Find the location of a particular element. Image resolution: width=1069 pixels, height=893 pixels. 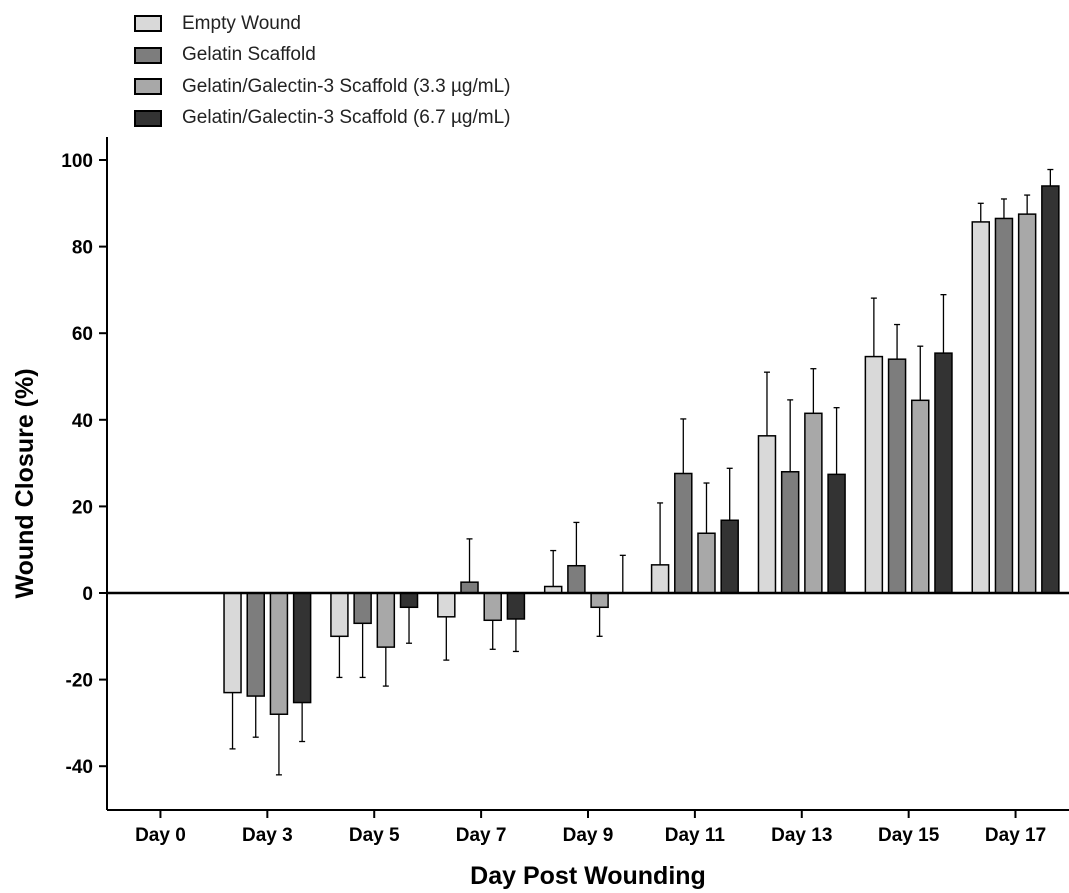

legend-item: Gelatin/Galectin-3 Scaffold (3.3 µg/mL) is located at coordinates (322, 87).